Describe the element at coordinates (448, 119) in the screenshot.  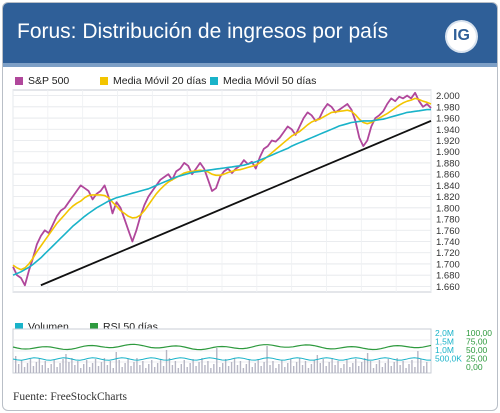
I see `y-tick-label: 1.960` at that location.